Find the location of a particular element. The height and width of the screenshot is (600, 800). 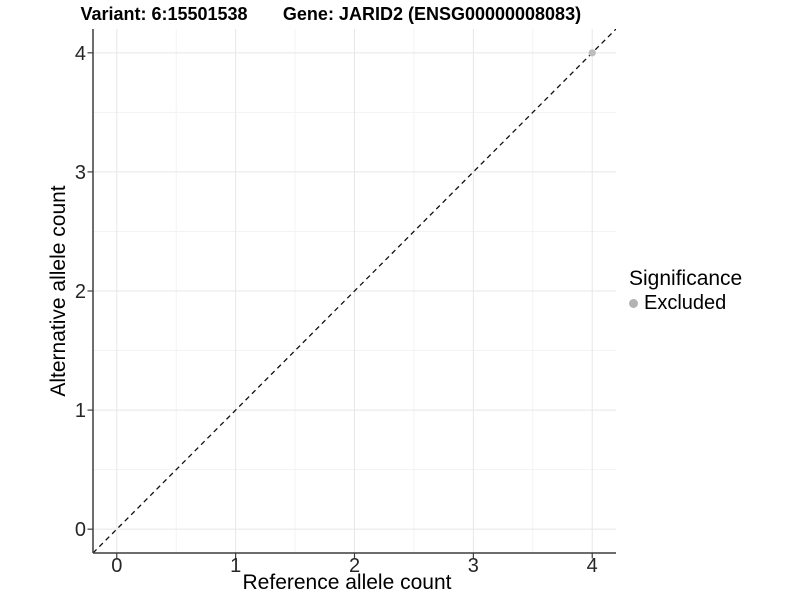

legend-point-icon is located at coordinates (633, 303).